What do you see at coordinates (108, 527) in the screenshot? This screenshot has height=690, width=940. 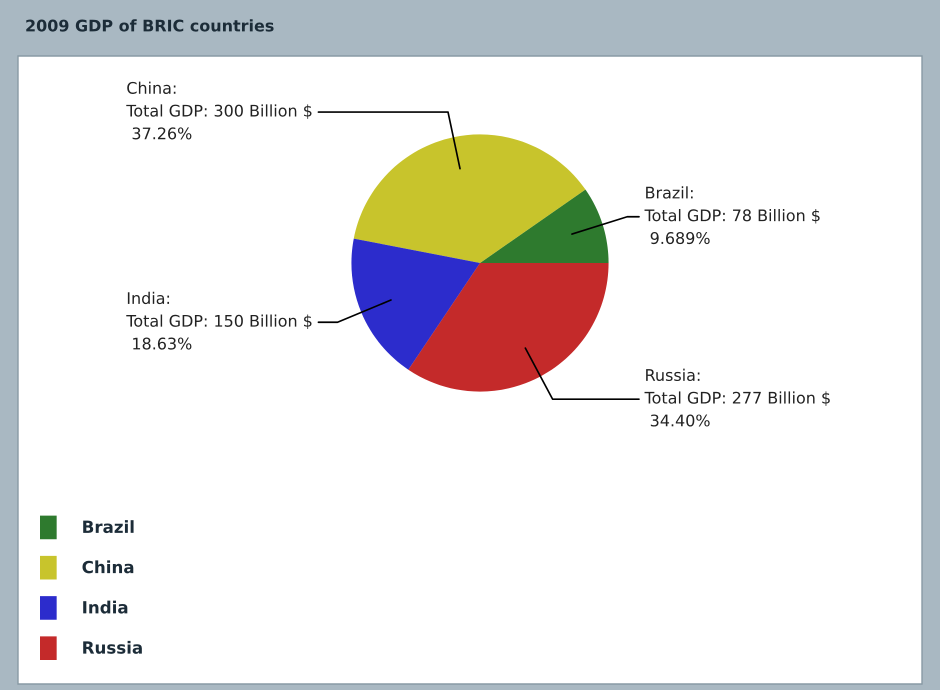 I see `legend-label: Brazil` at bounding box center [108, 527].